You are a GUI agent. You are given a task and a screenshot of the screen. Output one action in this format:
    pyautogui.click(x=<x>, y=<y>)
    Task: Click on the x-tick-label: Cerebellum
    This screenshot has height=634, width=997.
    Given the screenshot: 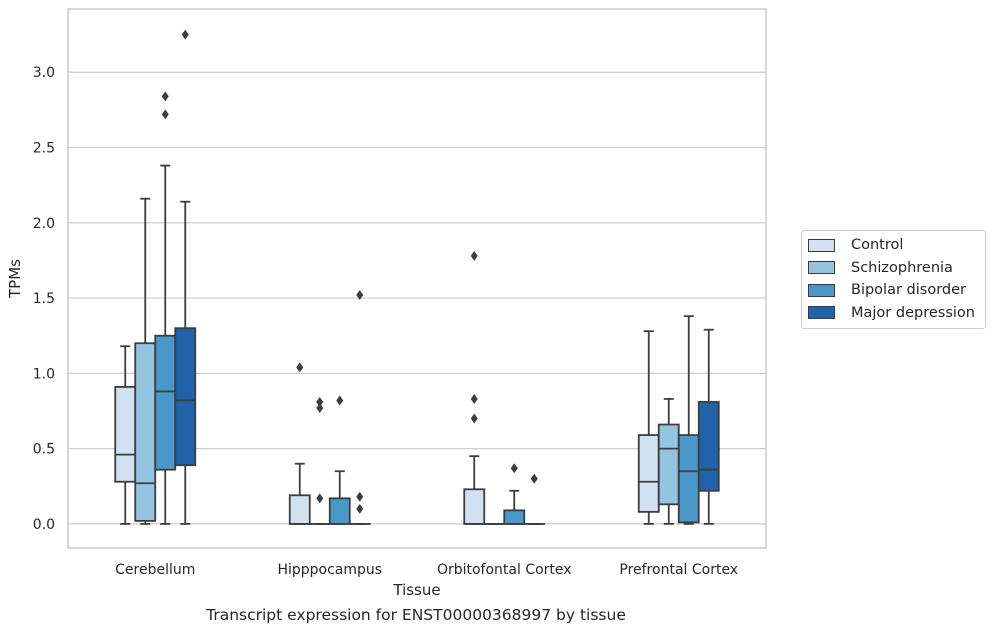 What is the action you would take?
    pyautogui.click(x=155, y=570)
    